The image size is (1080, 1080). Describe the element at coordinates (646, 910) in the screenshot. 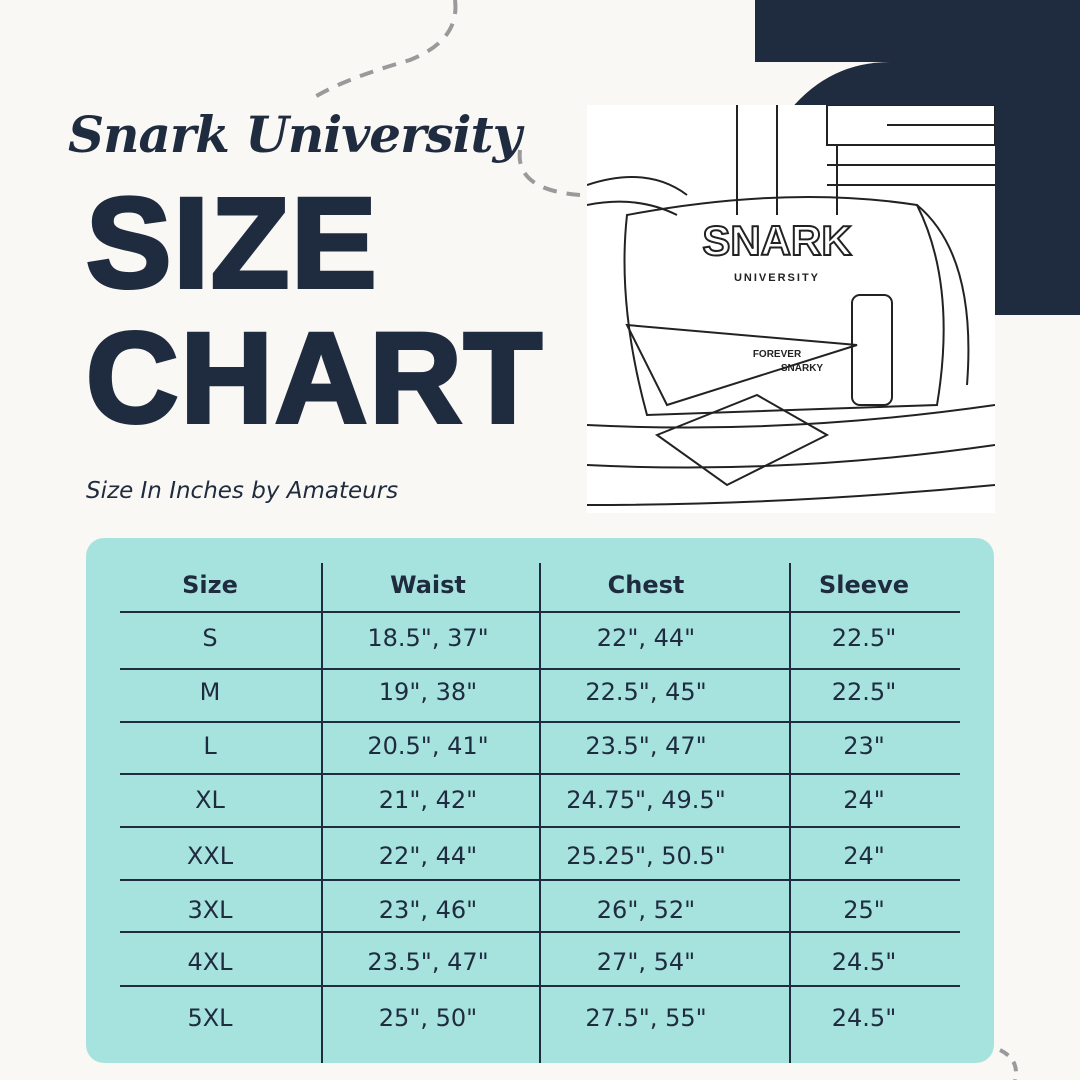

I see `table-cell: 26", 52"` at that location.